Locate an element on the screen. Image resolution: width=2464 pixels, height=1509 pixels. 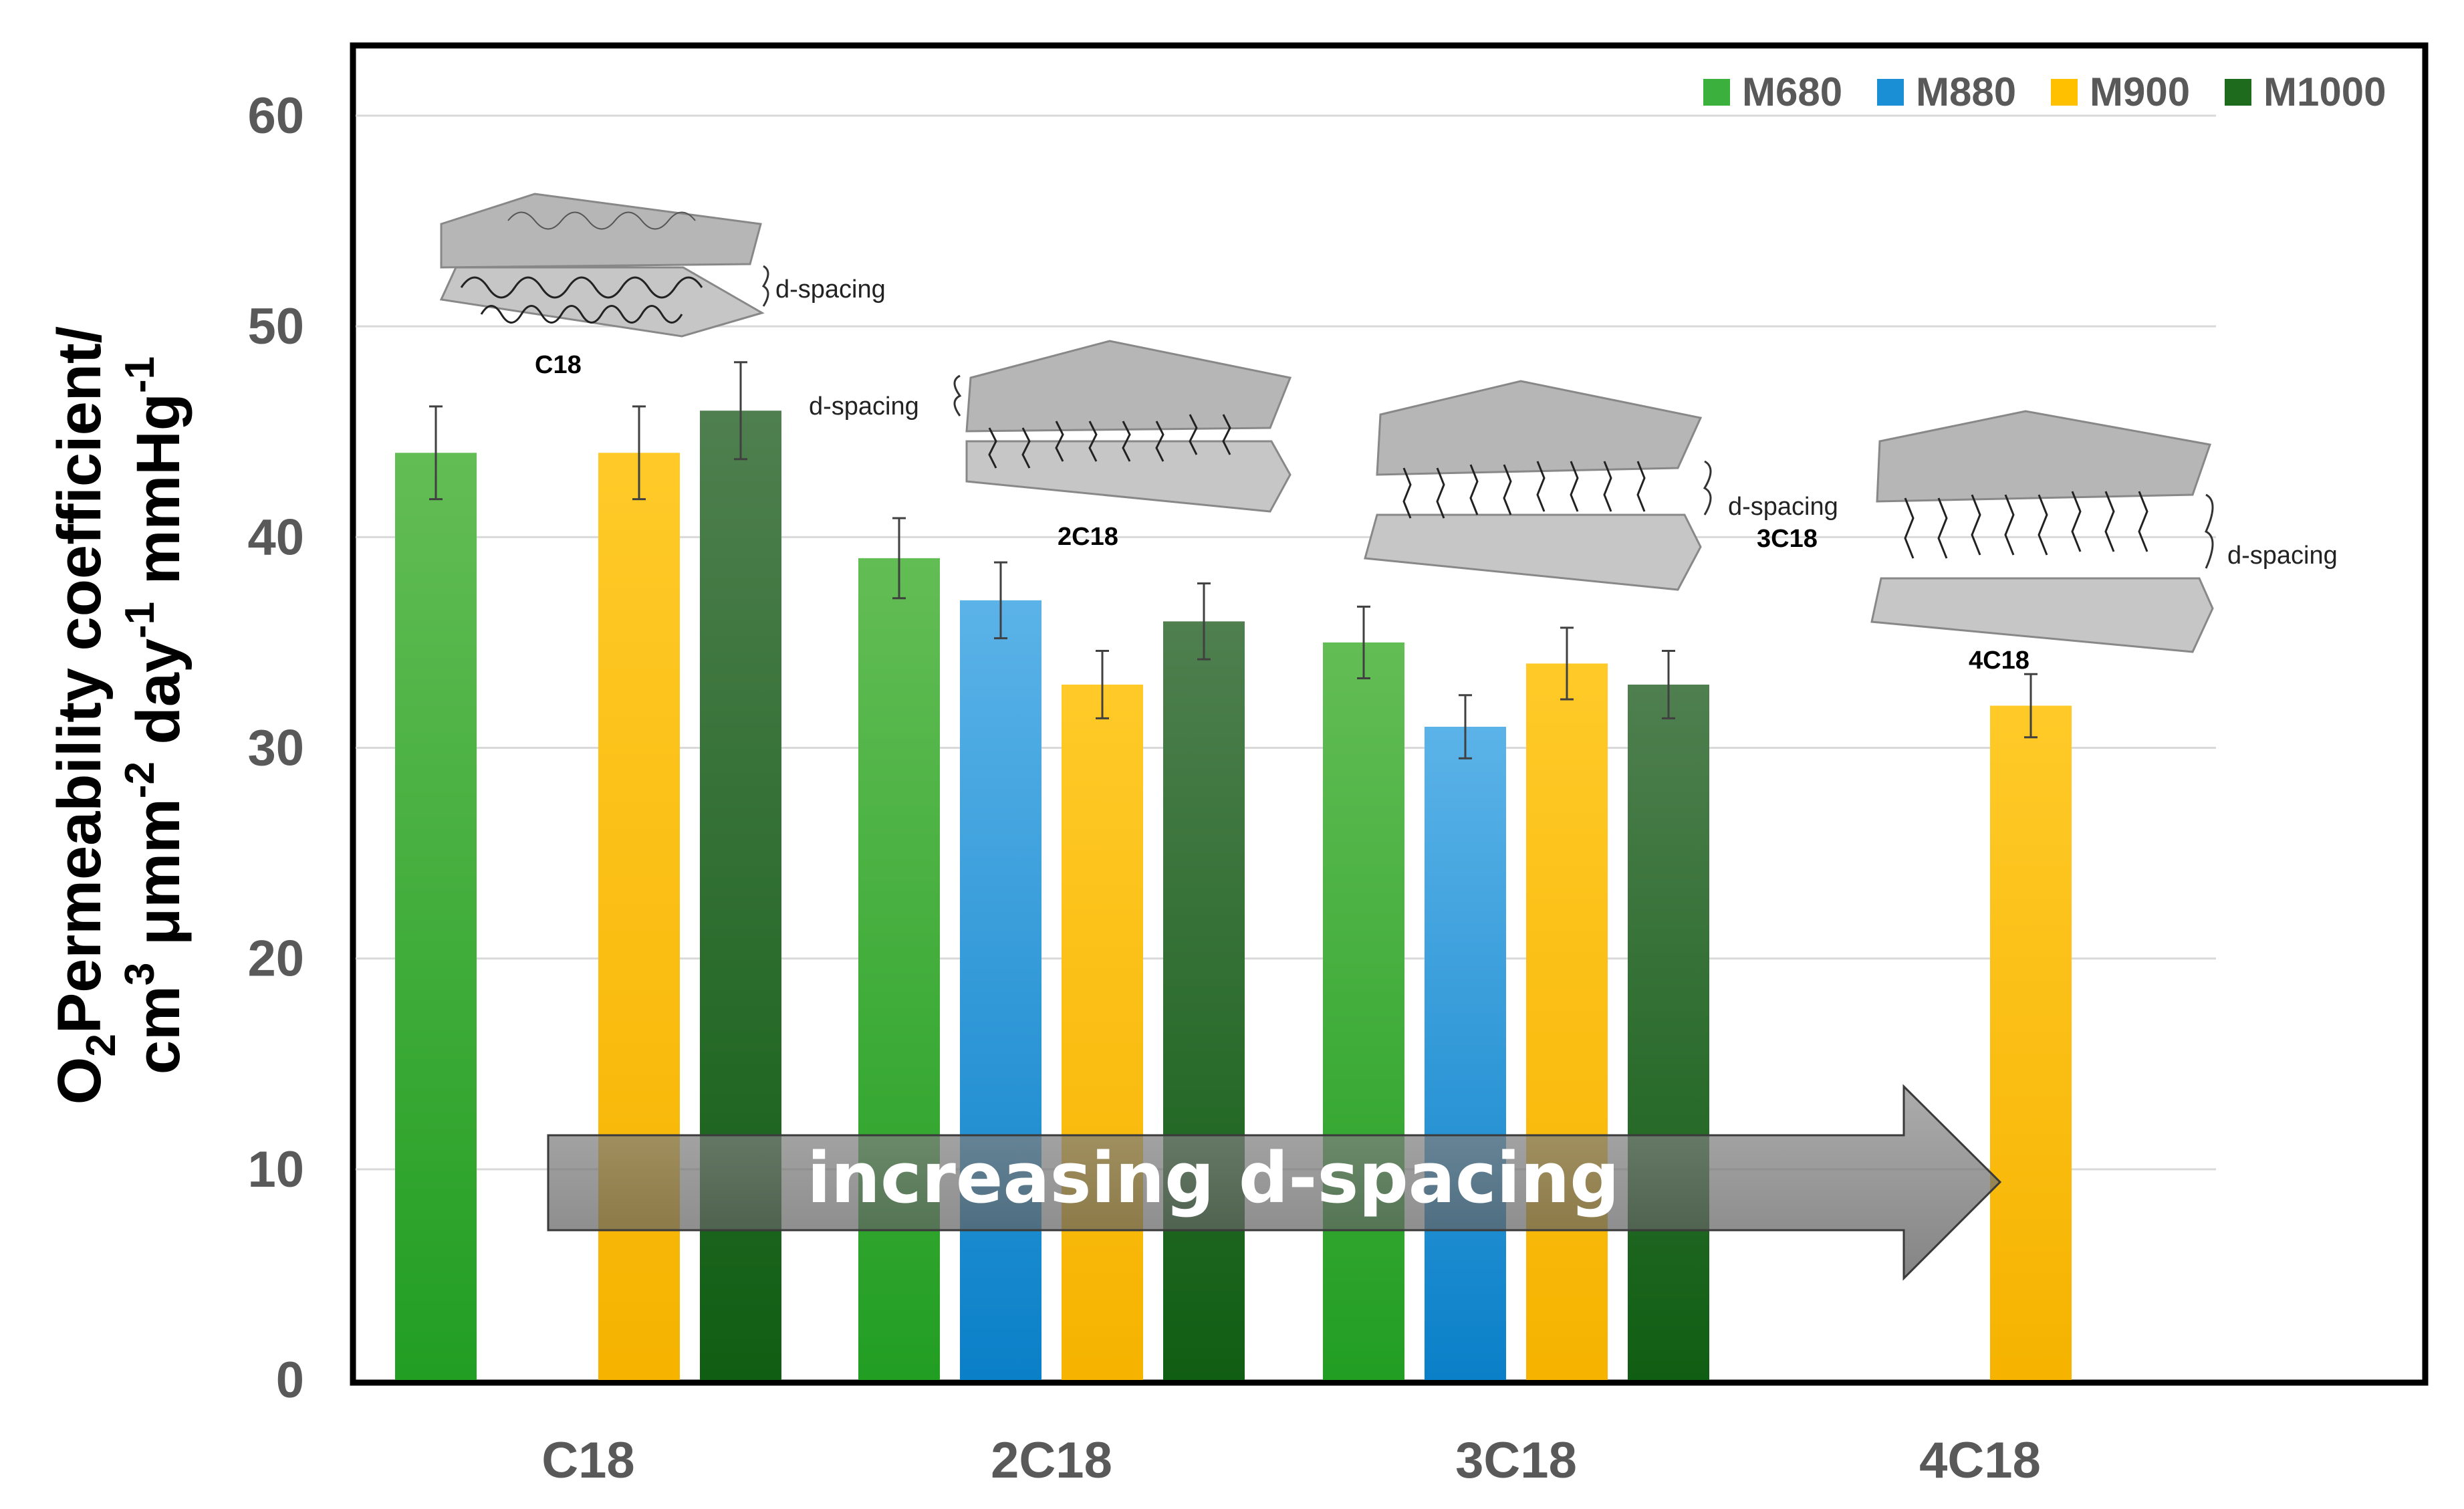
bar-3C18-M680 is located at coordinates (1363, 1011).